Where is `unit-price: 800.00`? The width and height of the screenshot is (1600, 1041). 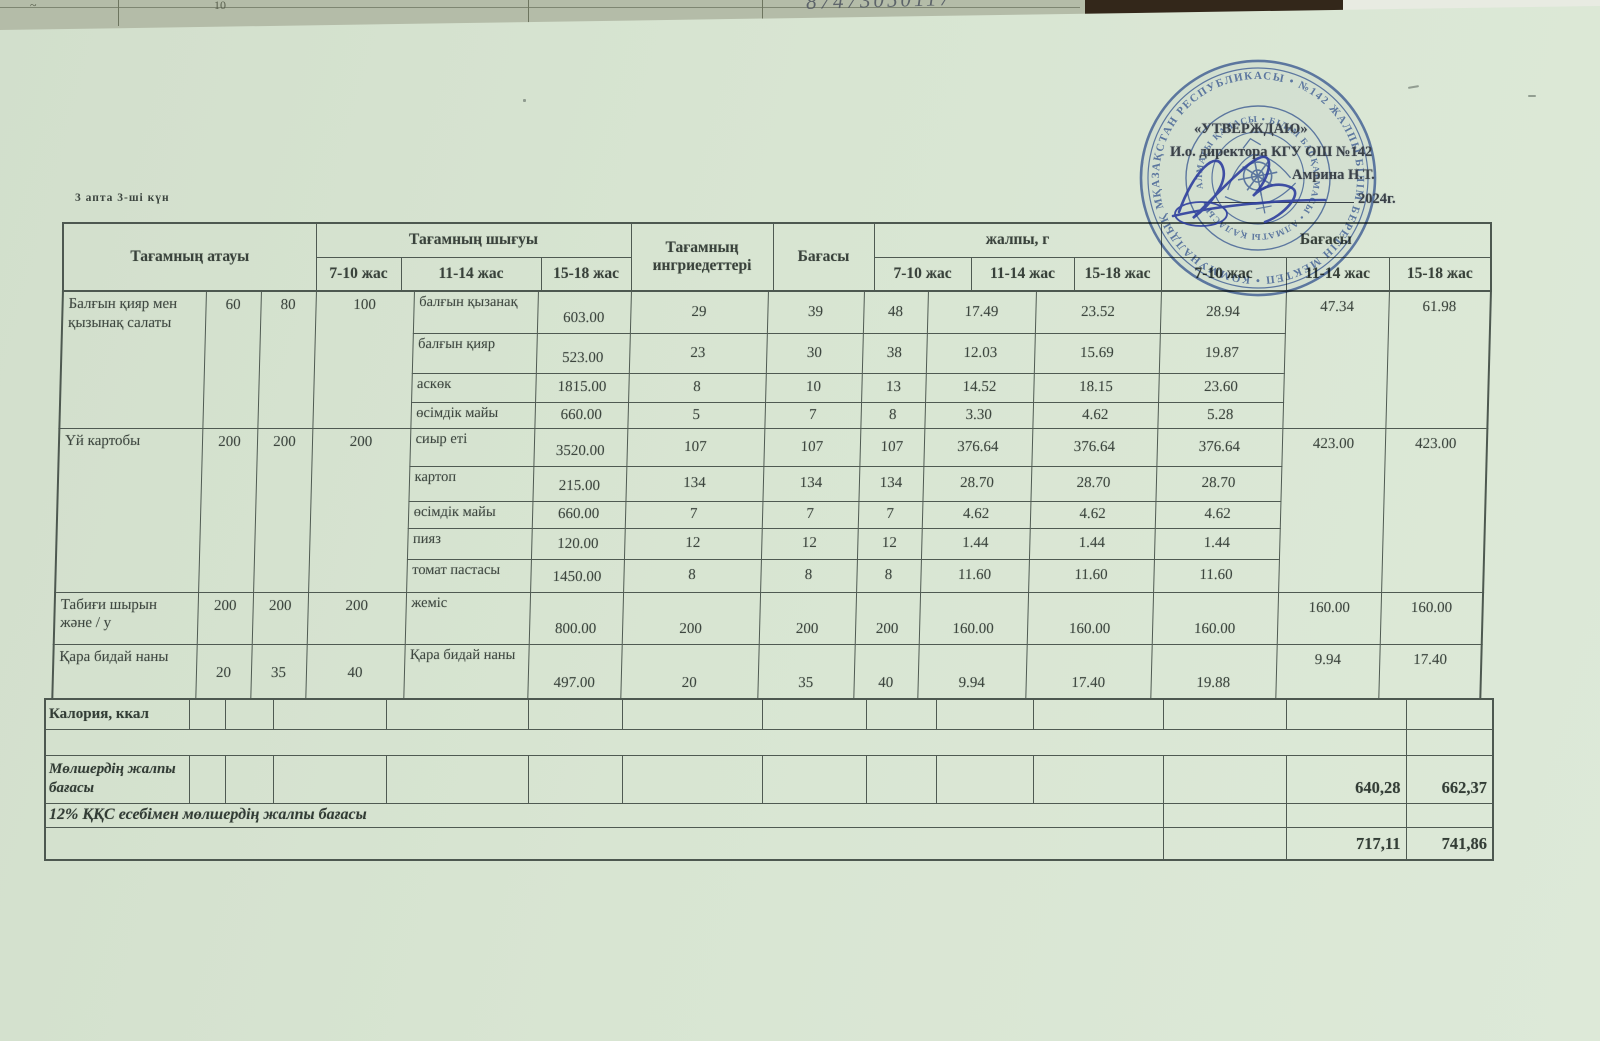 unit-price: 800.00 is located at coordinates (576, 618).